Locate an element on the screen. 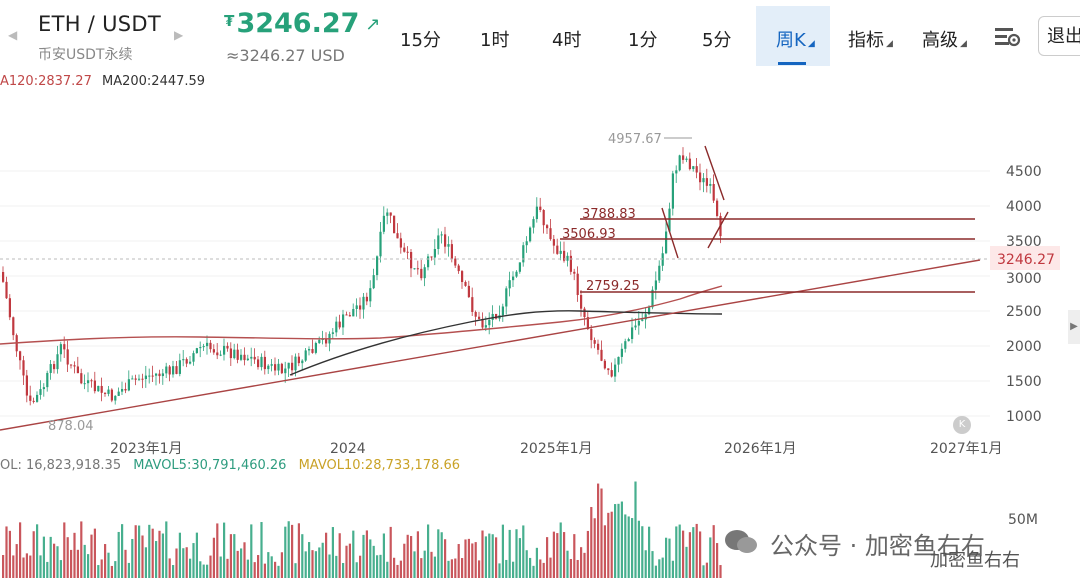 Image resolution: width=1080 pixels, height=584 pixels. tab-weekly-bg is located at coordinates (793, 36).